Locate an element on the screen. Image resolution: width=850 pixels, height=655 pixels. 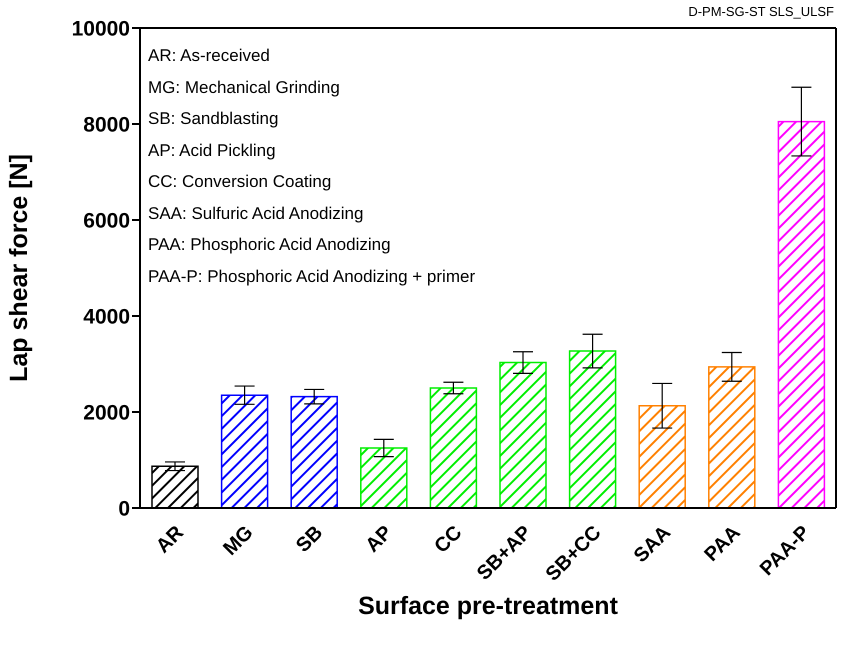
annotation: AR: As-received is located at coordinates (209, 56).